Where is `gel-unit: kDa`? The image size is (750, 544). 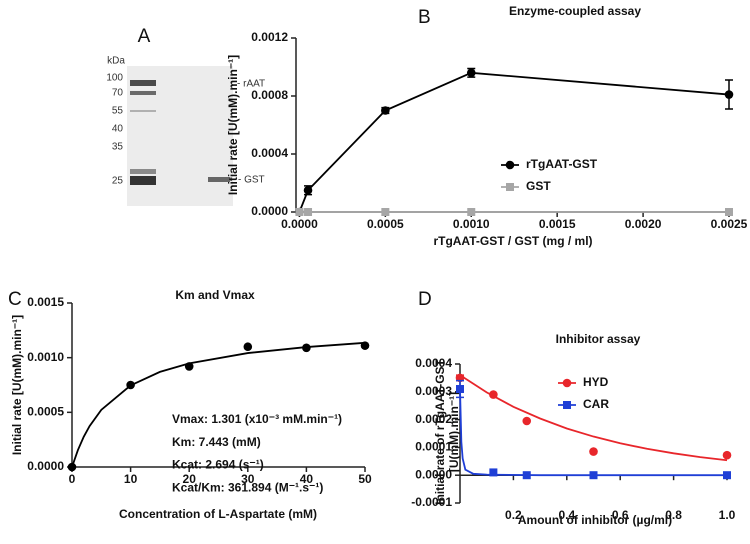 gel-unit: kDa is located at coordinates (116, 61).